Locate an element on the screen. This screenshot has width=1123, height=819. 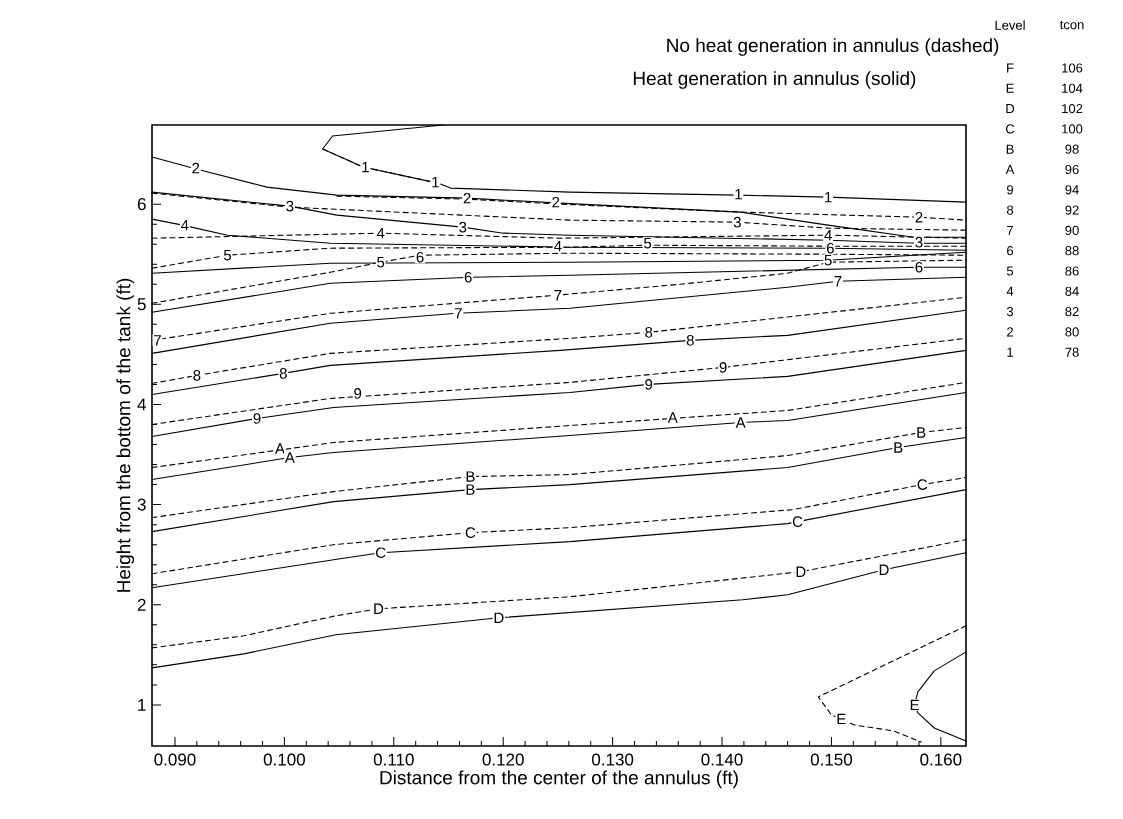
text: C is located at coordinates (1010, 129).